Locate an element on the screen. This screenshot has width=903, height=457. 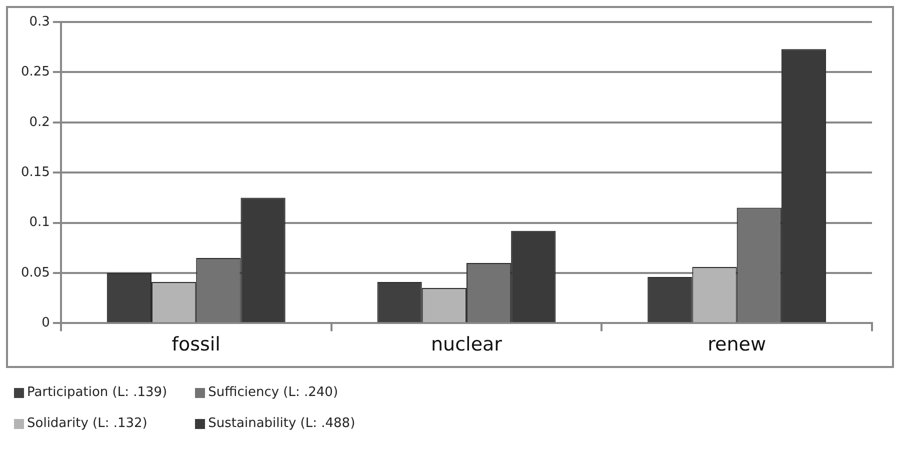
x-tick-label: fossil is located at coordinates (196, 345).